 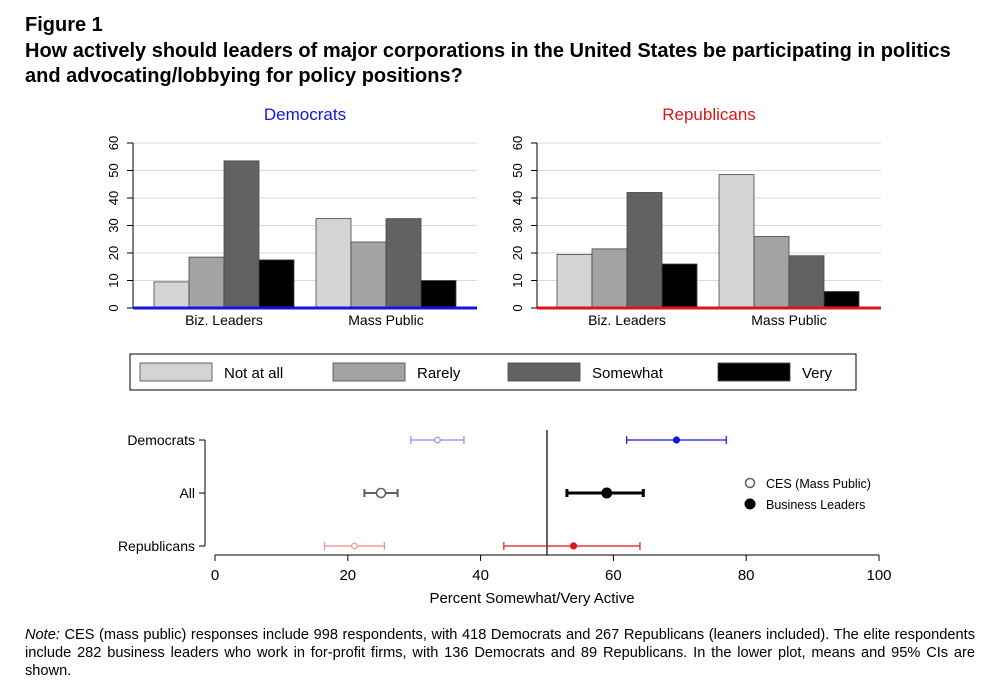 I want to click on republicans-y-tick-label: 40, so click(x=517, y=198).